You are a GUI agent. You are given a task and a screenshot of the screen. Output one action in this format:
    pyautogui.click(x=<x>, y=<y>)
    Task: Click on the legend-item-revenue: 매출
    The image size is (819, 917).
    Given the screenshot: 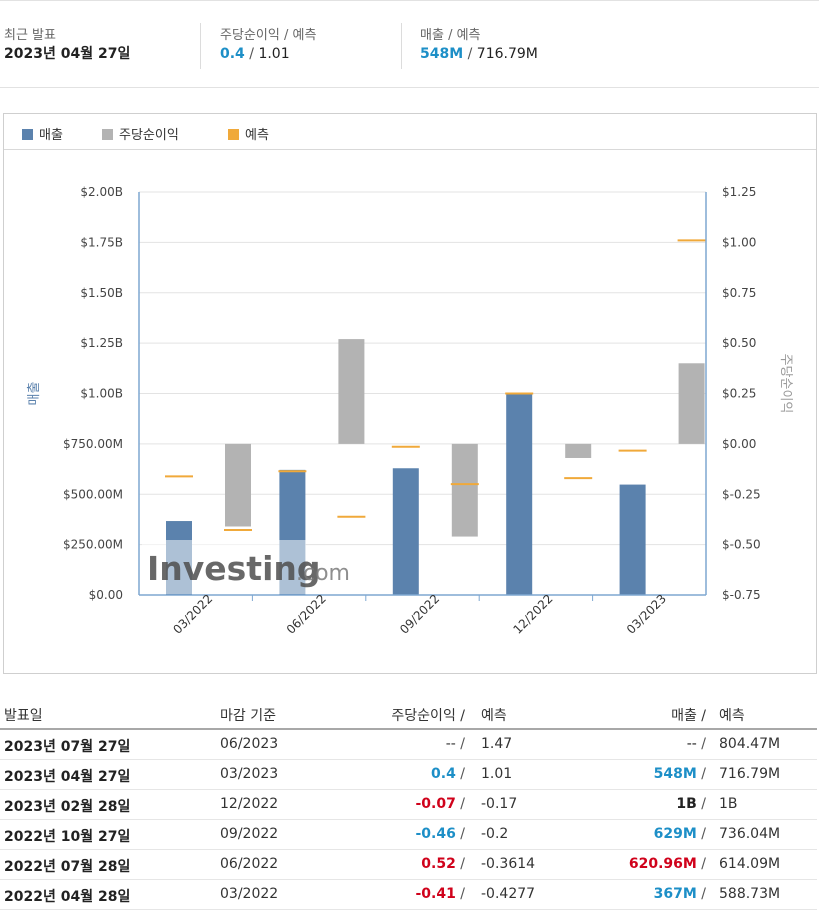 What is the action you would take?
    pyautogui.click(x=42, y=133)
    